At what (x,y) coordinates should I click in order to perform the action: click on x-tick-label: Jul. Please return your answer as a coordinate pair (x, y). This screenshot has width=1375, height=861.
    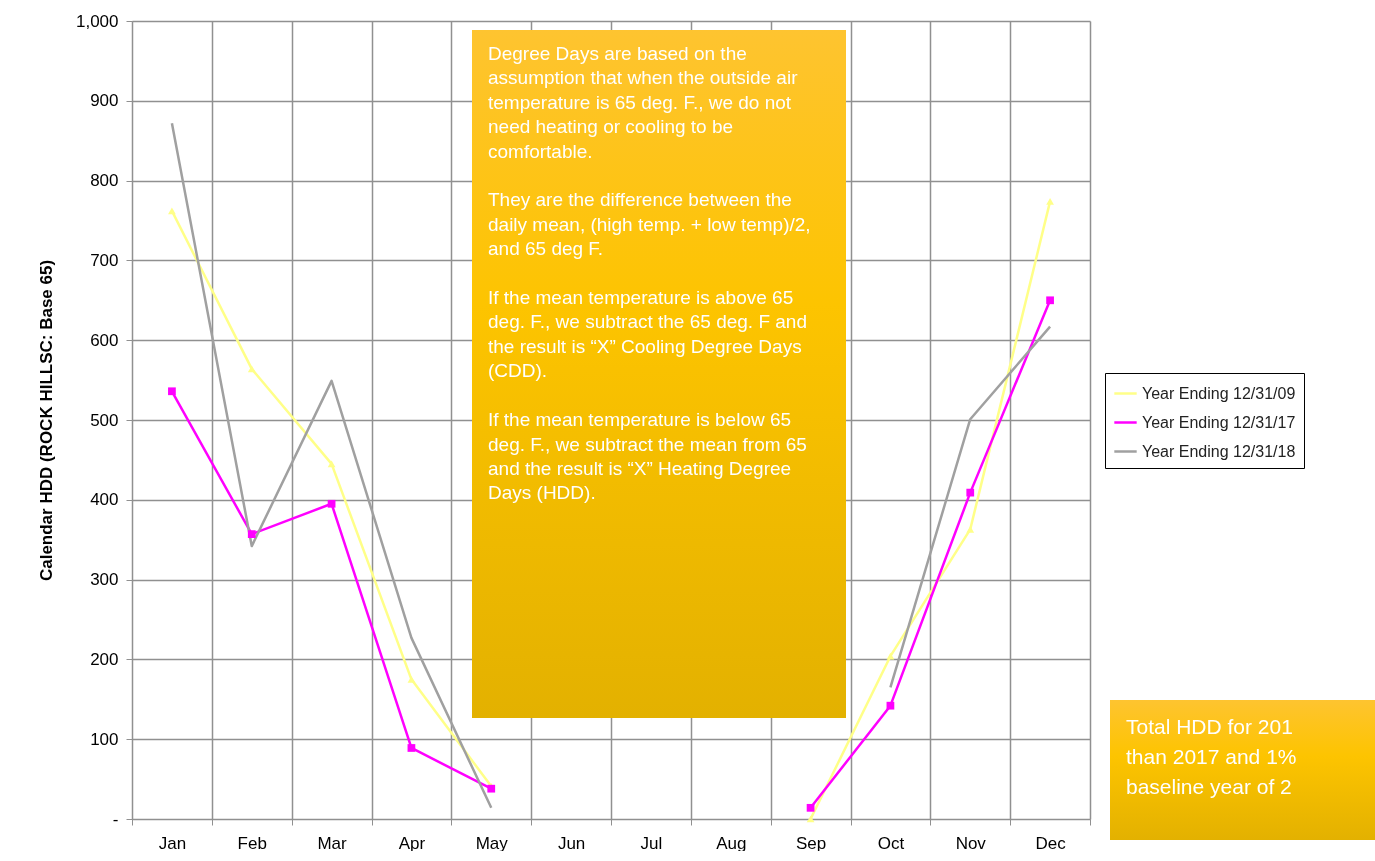
    Looking at the image, I should click on (651, 843).